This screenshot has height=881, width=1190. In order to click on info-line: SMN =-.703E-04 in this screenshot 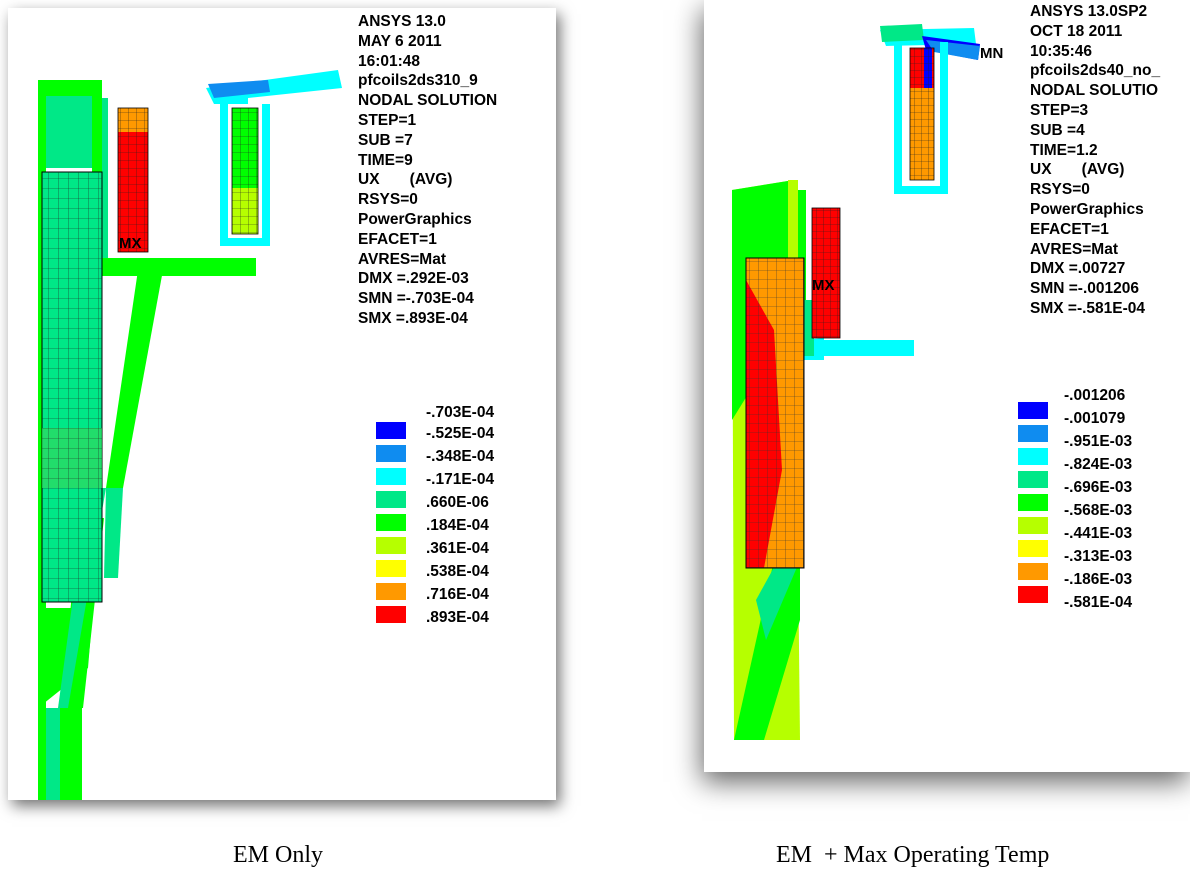, I will do `click(416, 299)`.